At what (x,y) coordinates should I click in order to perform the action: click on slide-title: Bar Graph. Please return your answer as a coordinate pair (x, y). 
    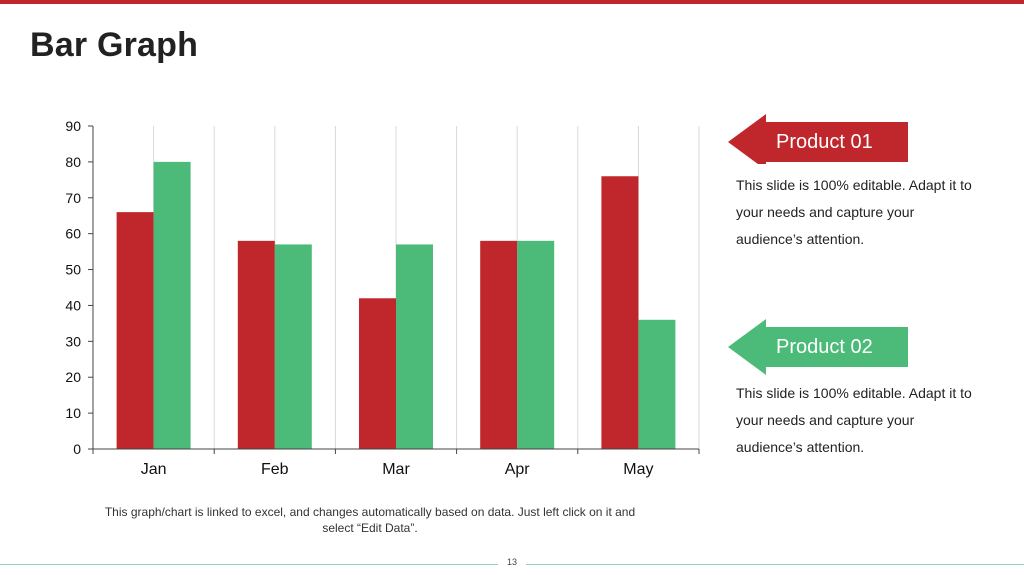
    Looking at the image, I should click on (114, 45).